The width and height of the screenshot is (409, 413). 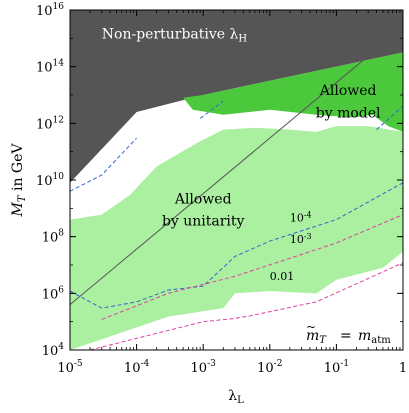 I want to click on formula-equals: =, so click(x=346, y=336).